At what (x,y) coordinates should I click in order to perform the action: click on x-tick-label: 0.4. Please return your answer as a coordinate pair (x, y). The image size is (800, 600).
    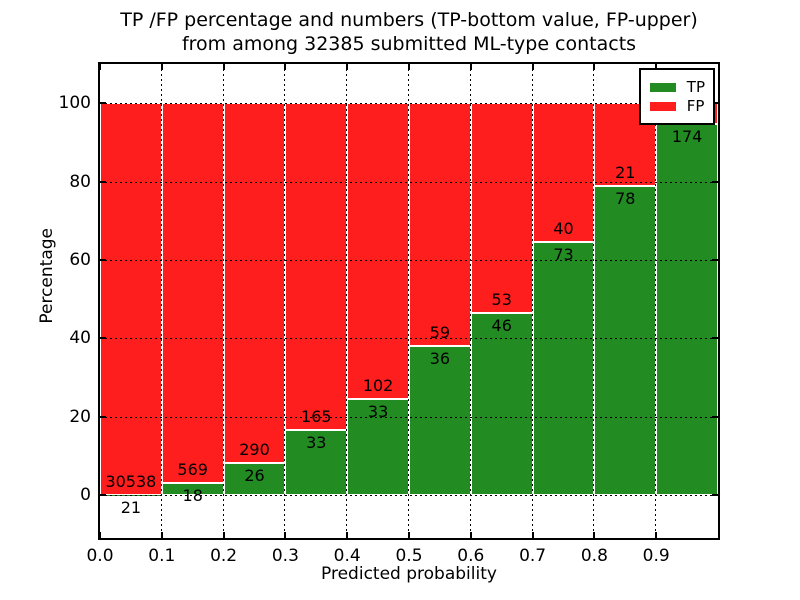
    Looking at the image, I should click on (347, 556).